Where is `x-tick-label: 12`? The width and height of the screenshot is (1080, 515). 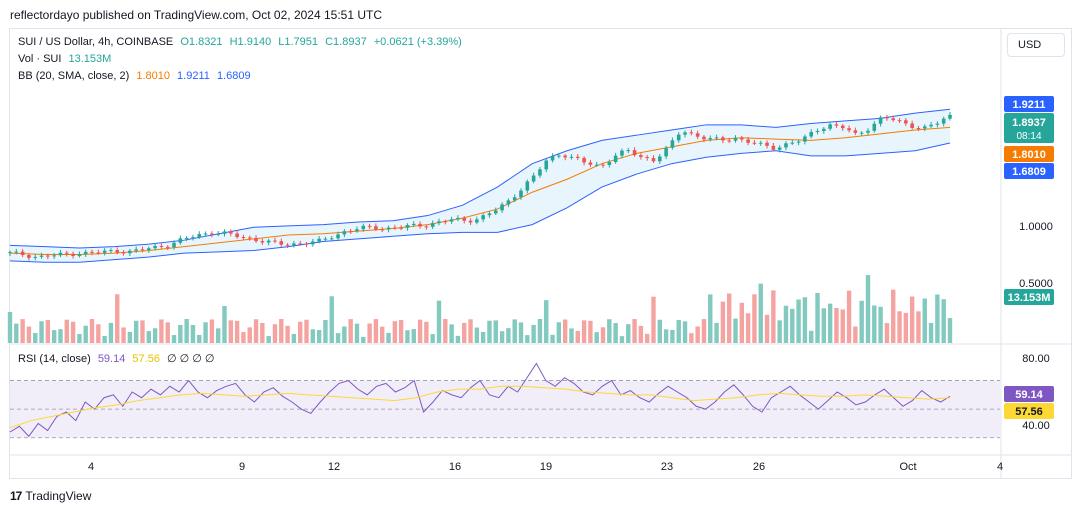
x-tick-label: 12 is located at coordinates (334, 467).